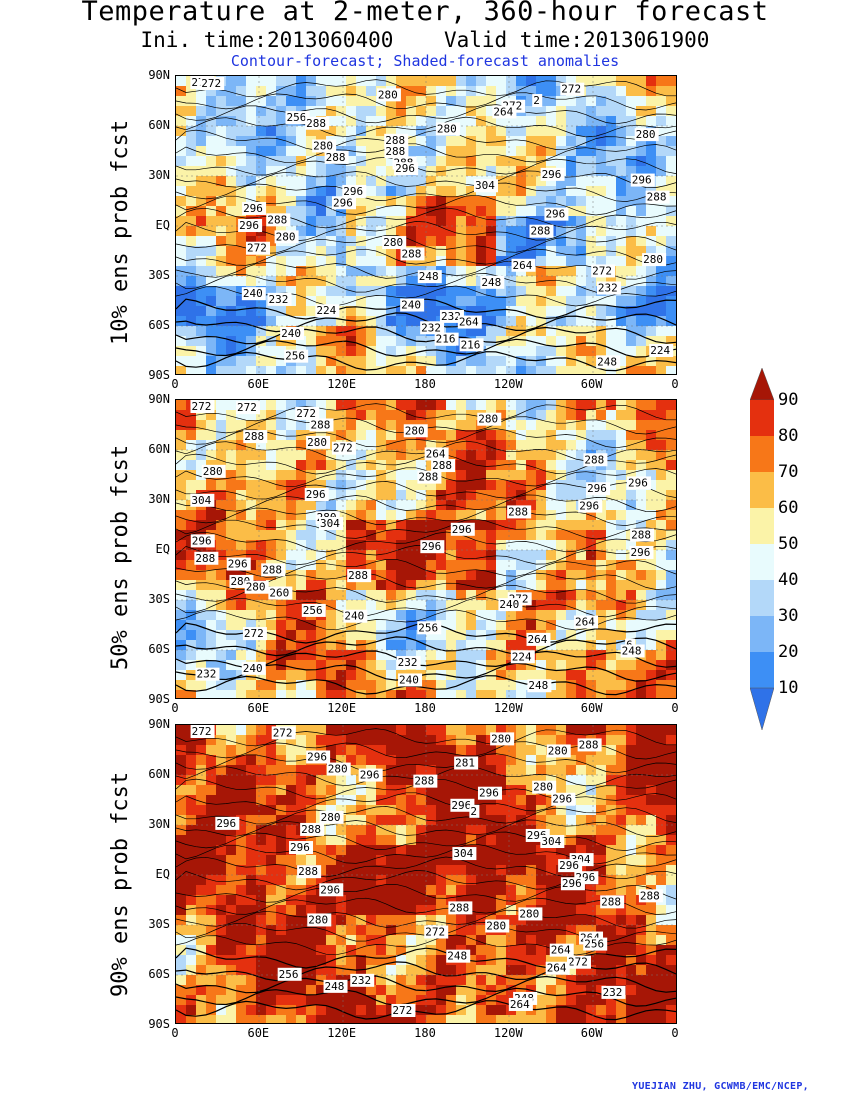 The image size is (850, 1100). Describe the element at coordinates (338, 769) in the screenshot. I see `contour-label: 280` at that location.